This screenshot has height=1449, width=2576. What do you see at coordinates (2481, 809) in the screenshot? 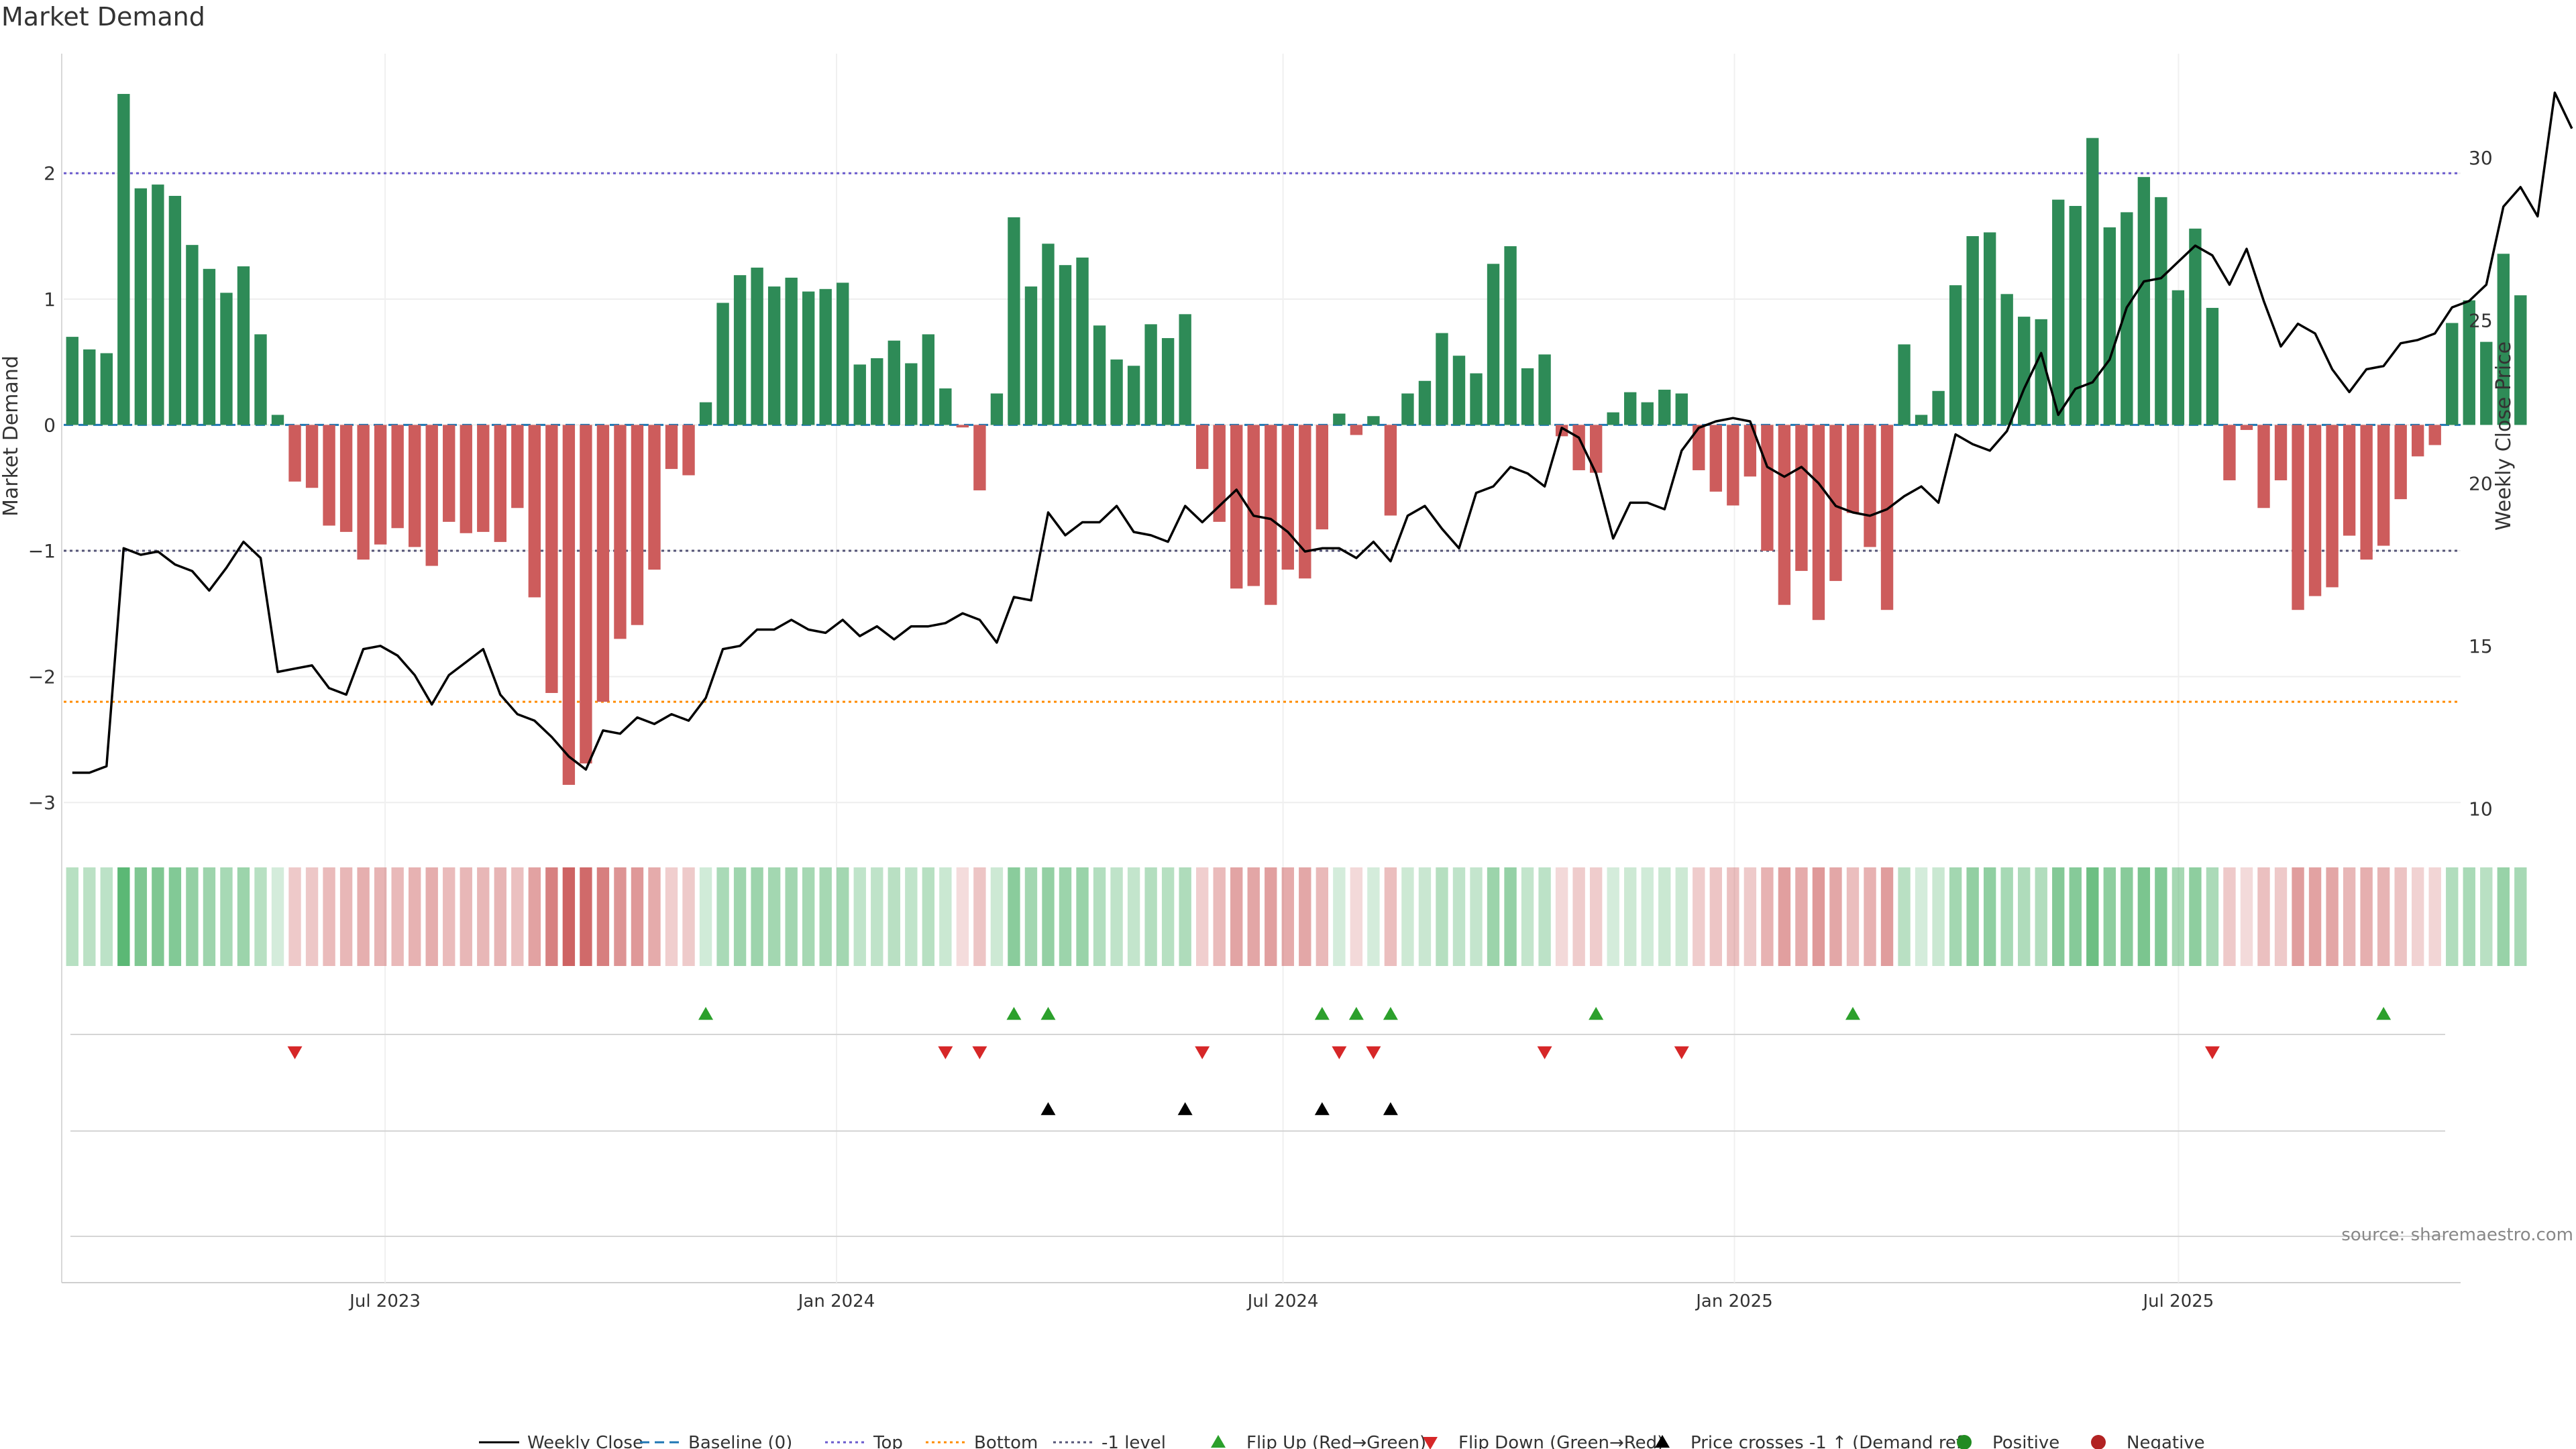
I see `y2-tick-label: 10` at bounding box center [2481, 809].